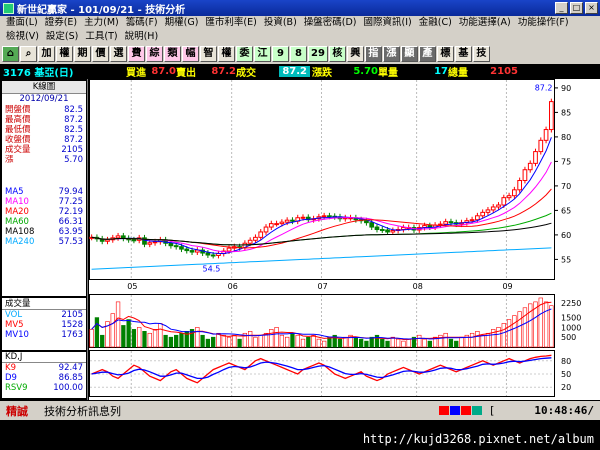  I want to click on toolbar-button: 漲, so click(391, 54).